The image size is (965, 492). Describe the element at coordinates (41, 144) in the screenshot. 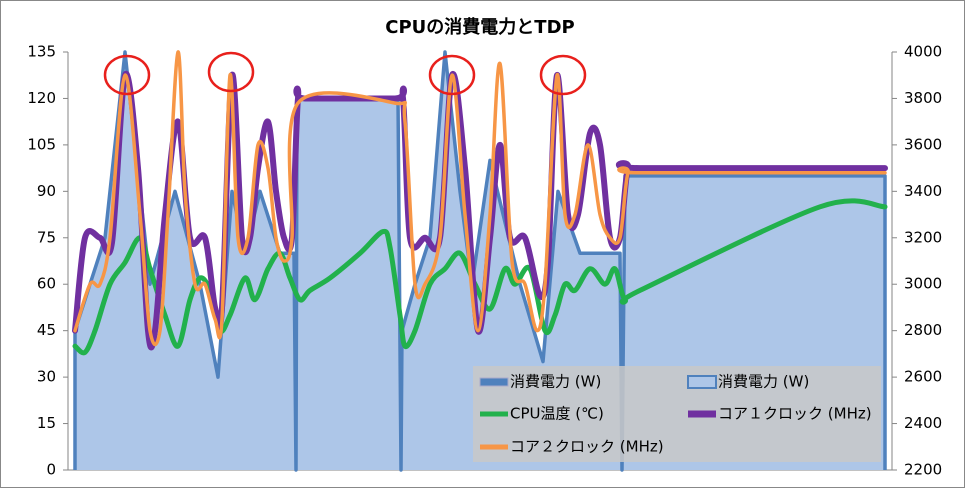

I see `y-tick-label: 105` at that location.